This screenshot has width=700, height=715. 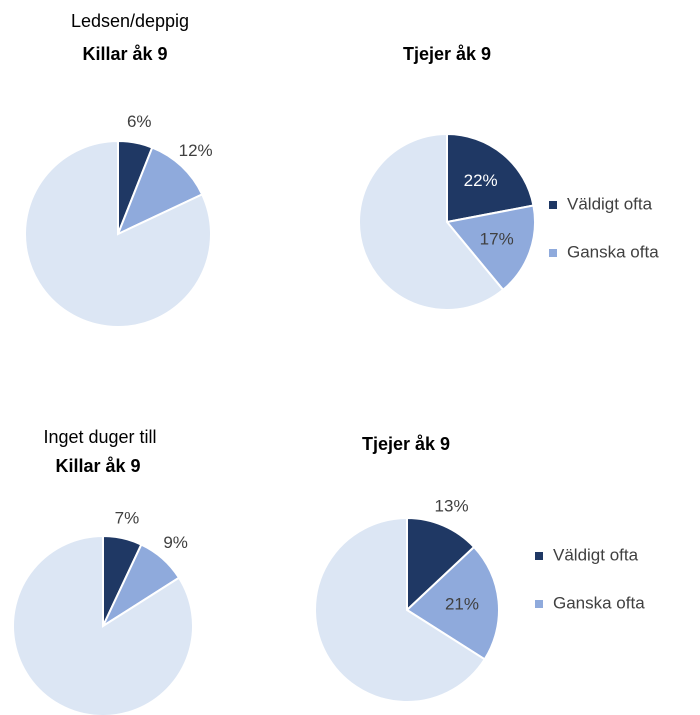 I want to click on data-label: 9%, so click(x=175, y=542).